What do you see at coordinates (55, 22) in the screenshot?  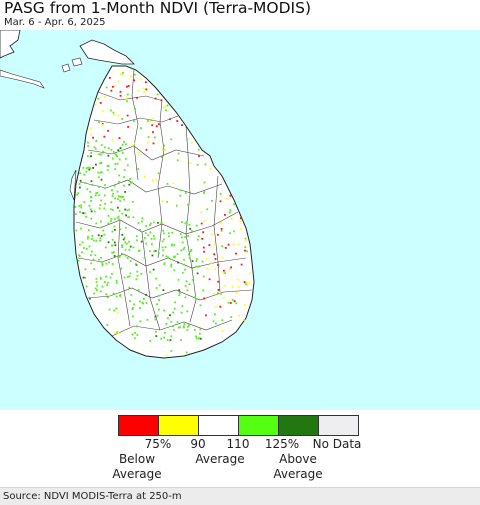 I see `date-range: Mar. 6 - Apr. 6, 2025` at bounding box center [55, 22].